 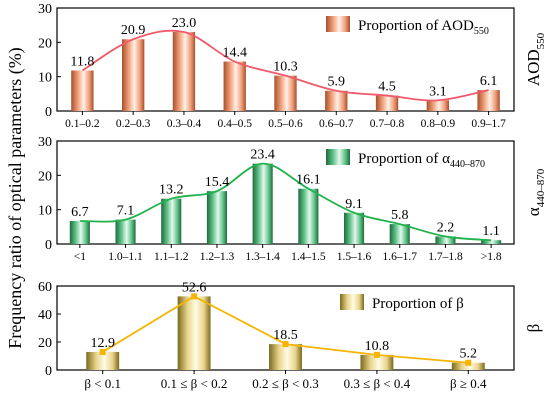 What do you see at coordinates (133, 124) in the screenshot?
I see `x-tick-label: 0.2–0.3` at bounding box center [133, 124].